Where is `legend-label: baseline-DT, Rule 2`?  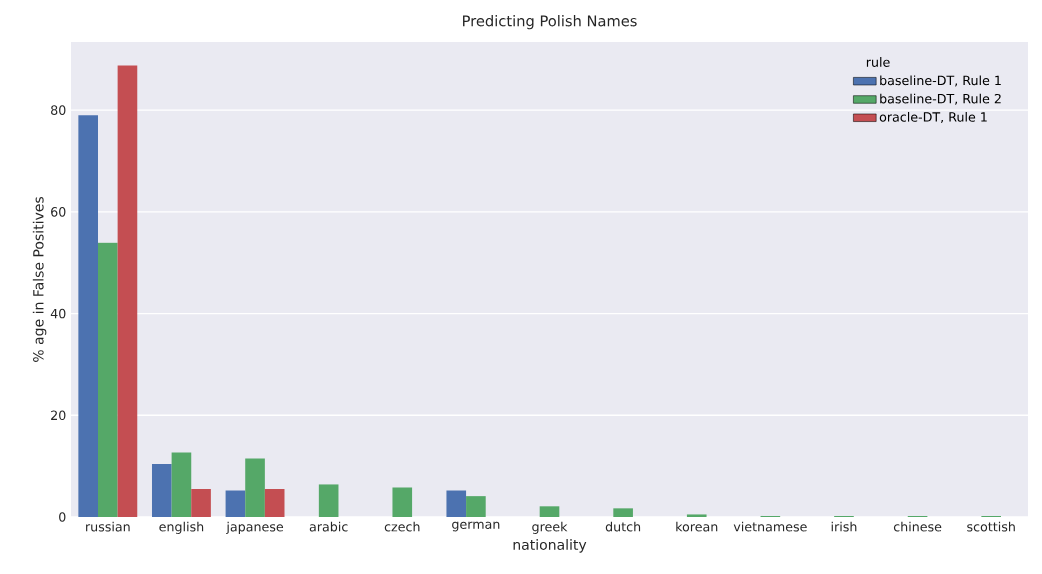
legend-label: baseline-DT, Rule 2 is located at coordinates (940, 99).